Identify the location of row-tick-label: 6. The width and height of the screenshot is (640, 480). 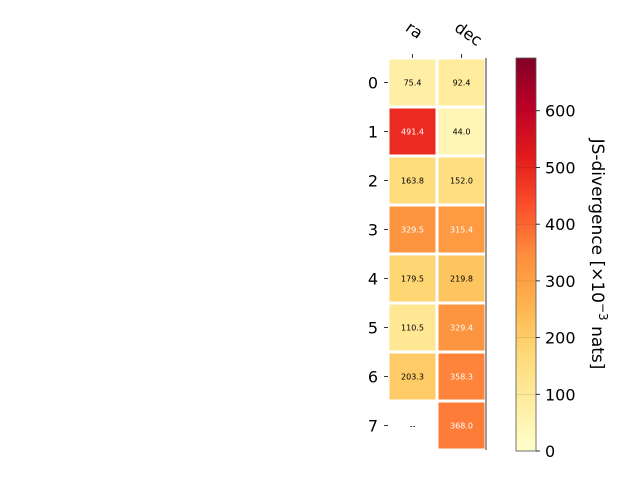
(373, 377).